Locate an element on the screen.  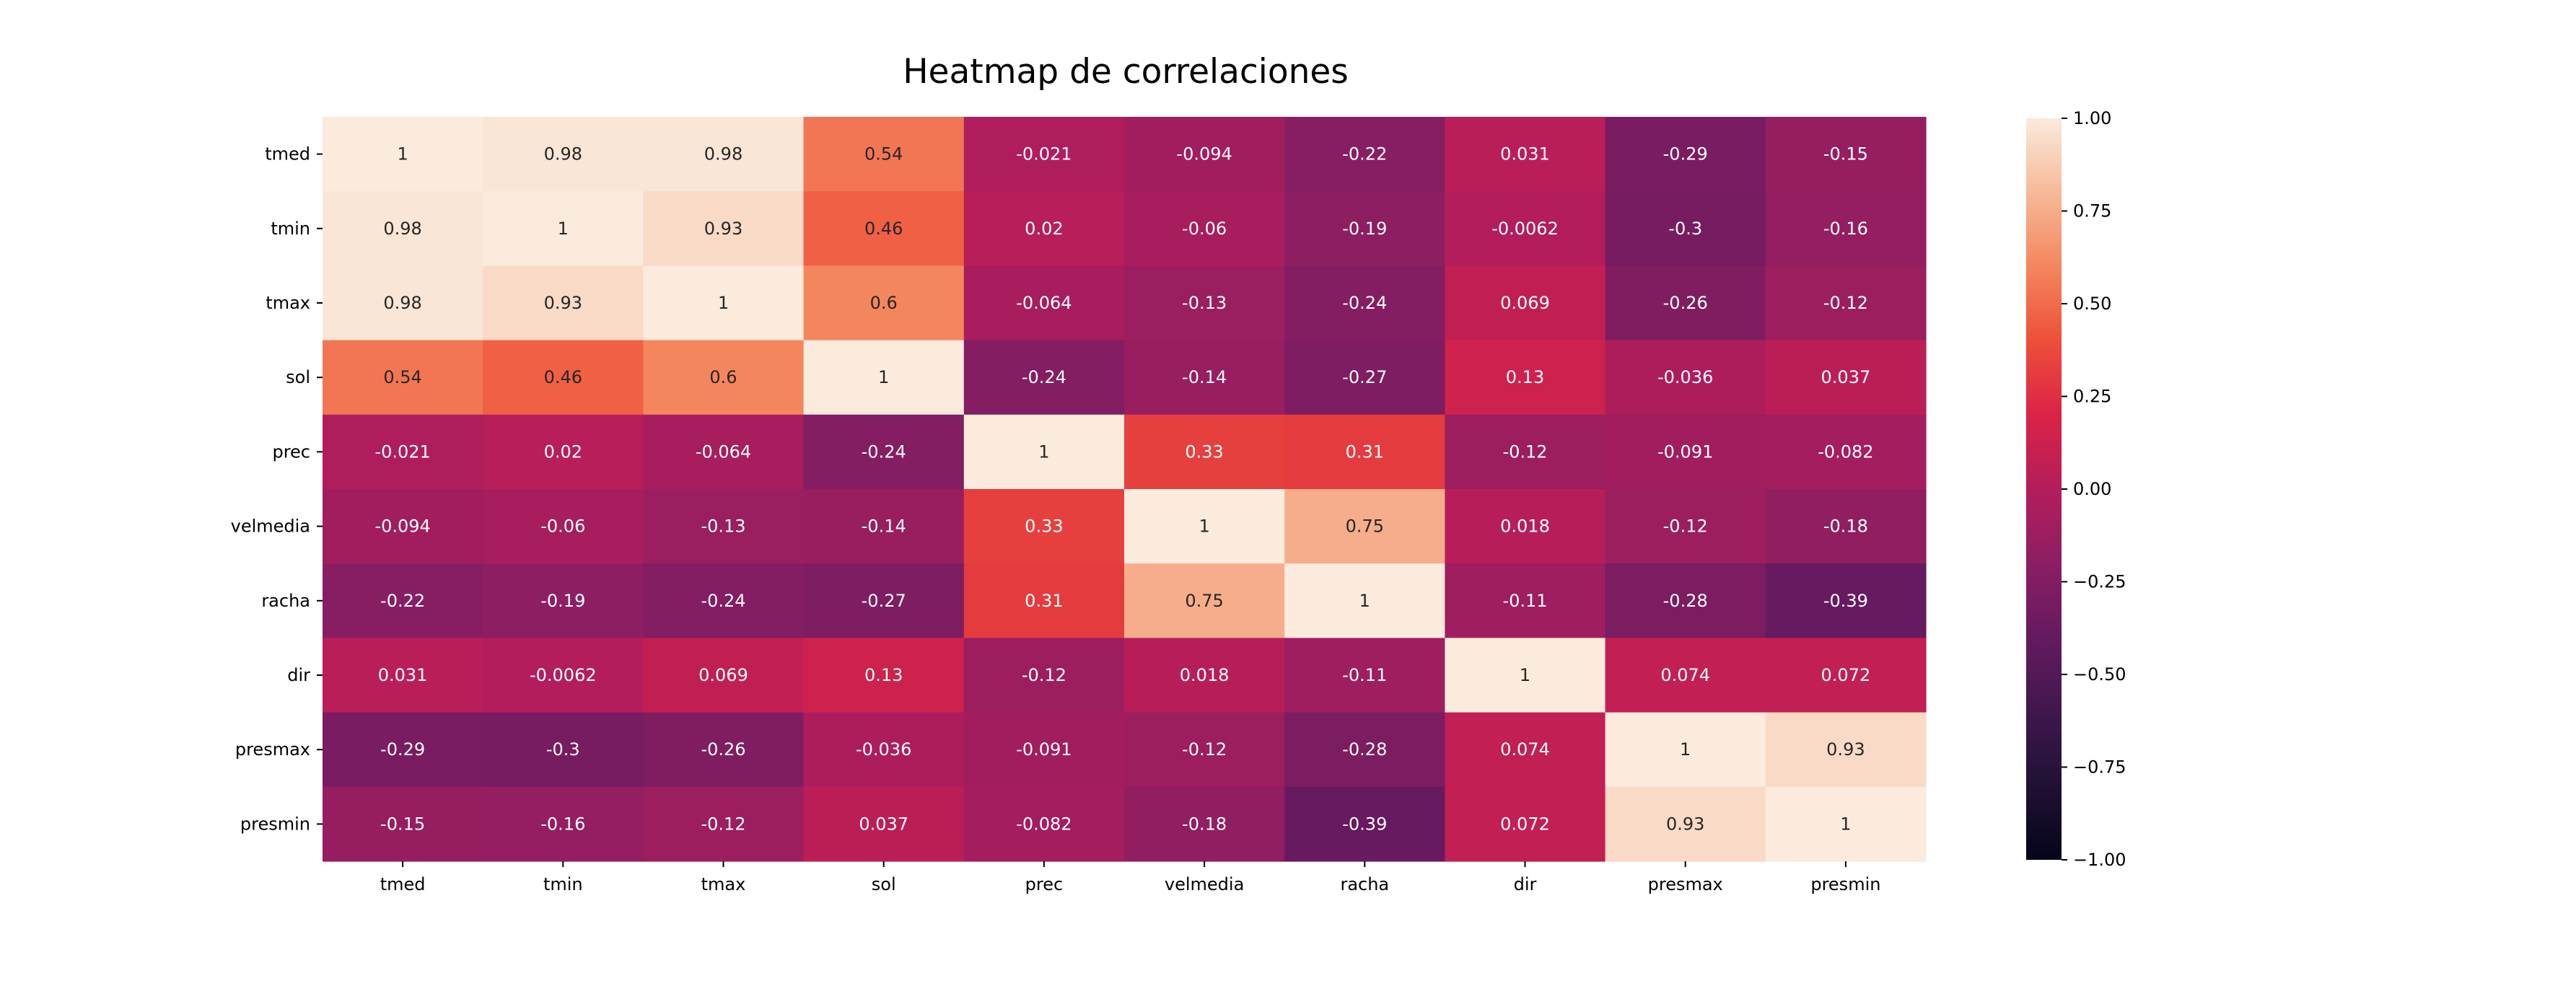
x-tick-label: tmed is located at coordinates (403, 884).